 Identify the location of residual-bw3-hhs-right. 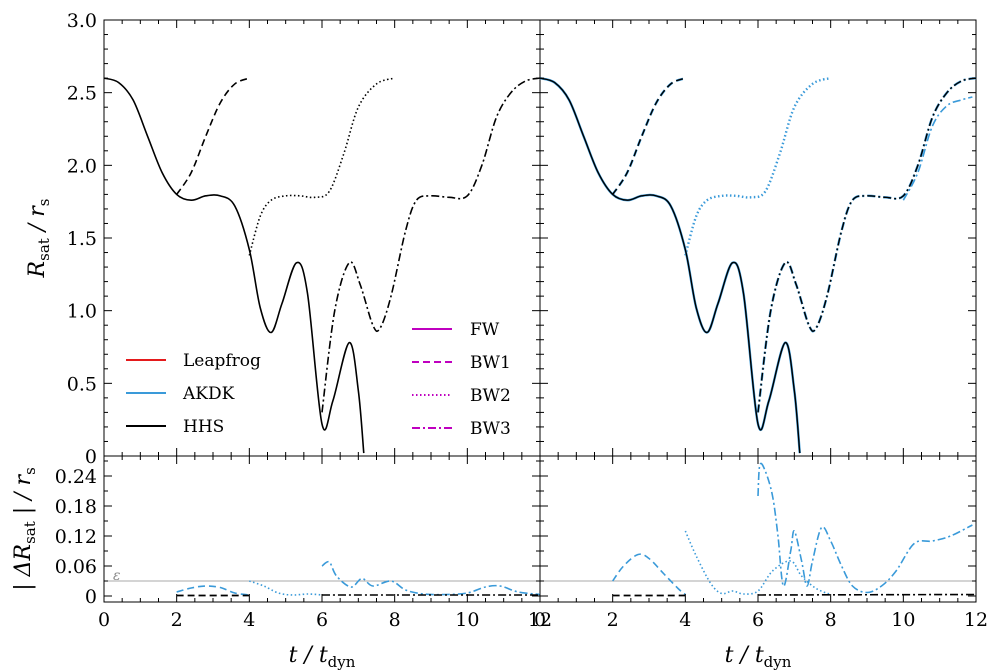
(867, 594).